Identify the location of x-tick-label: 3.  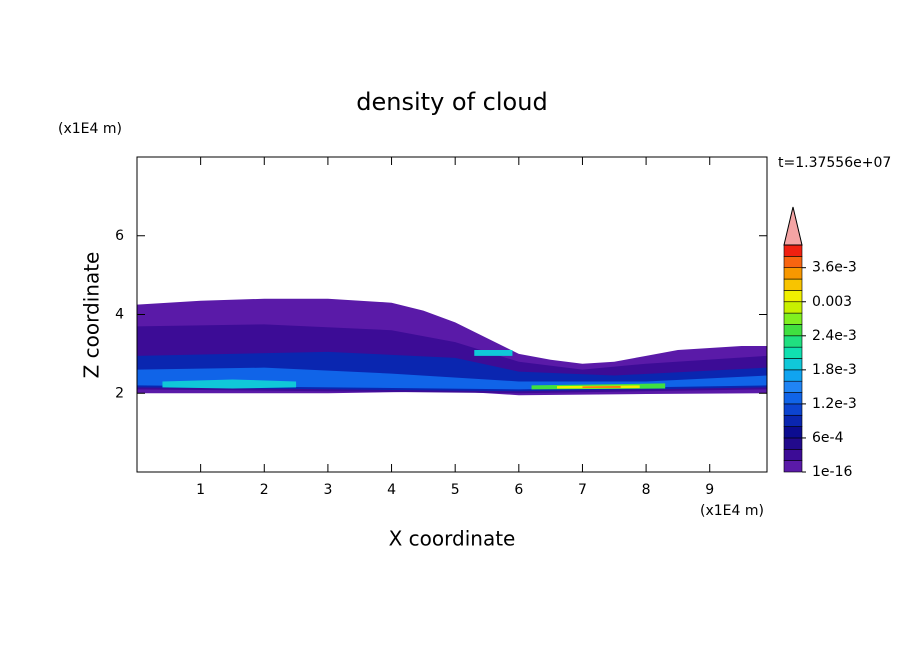
(327, 490).